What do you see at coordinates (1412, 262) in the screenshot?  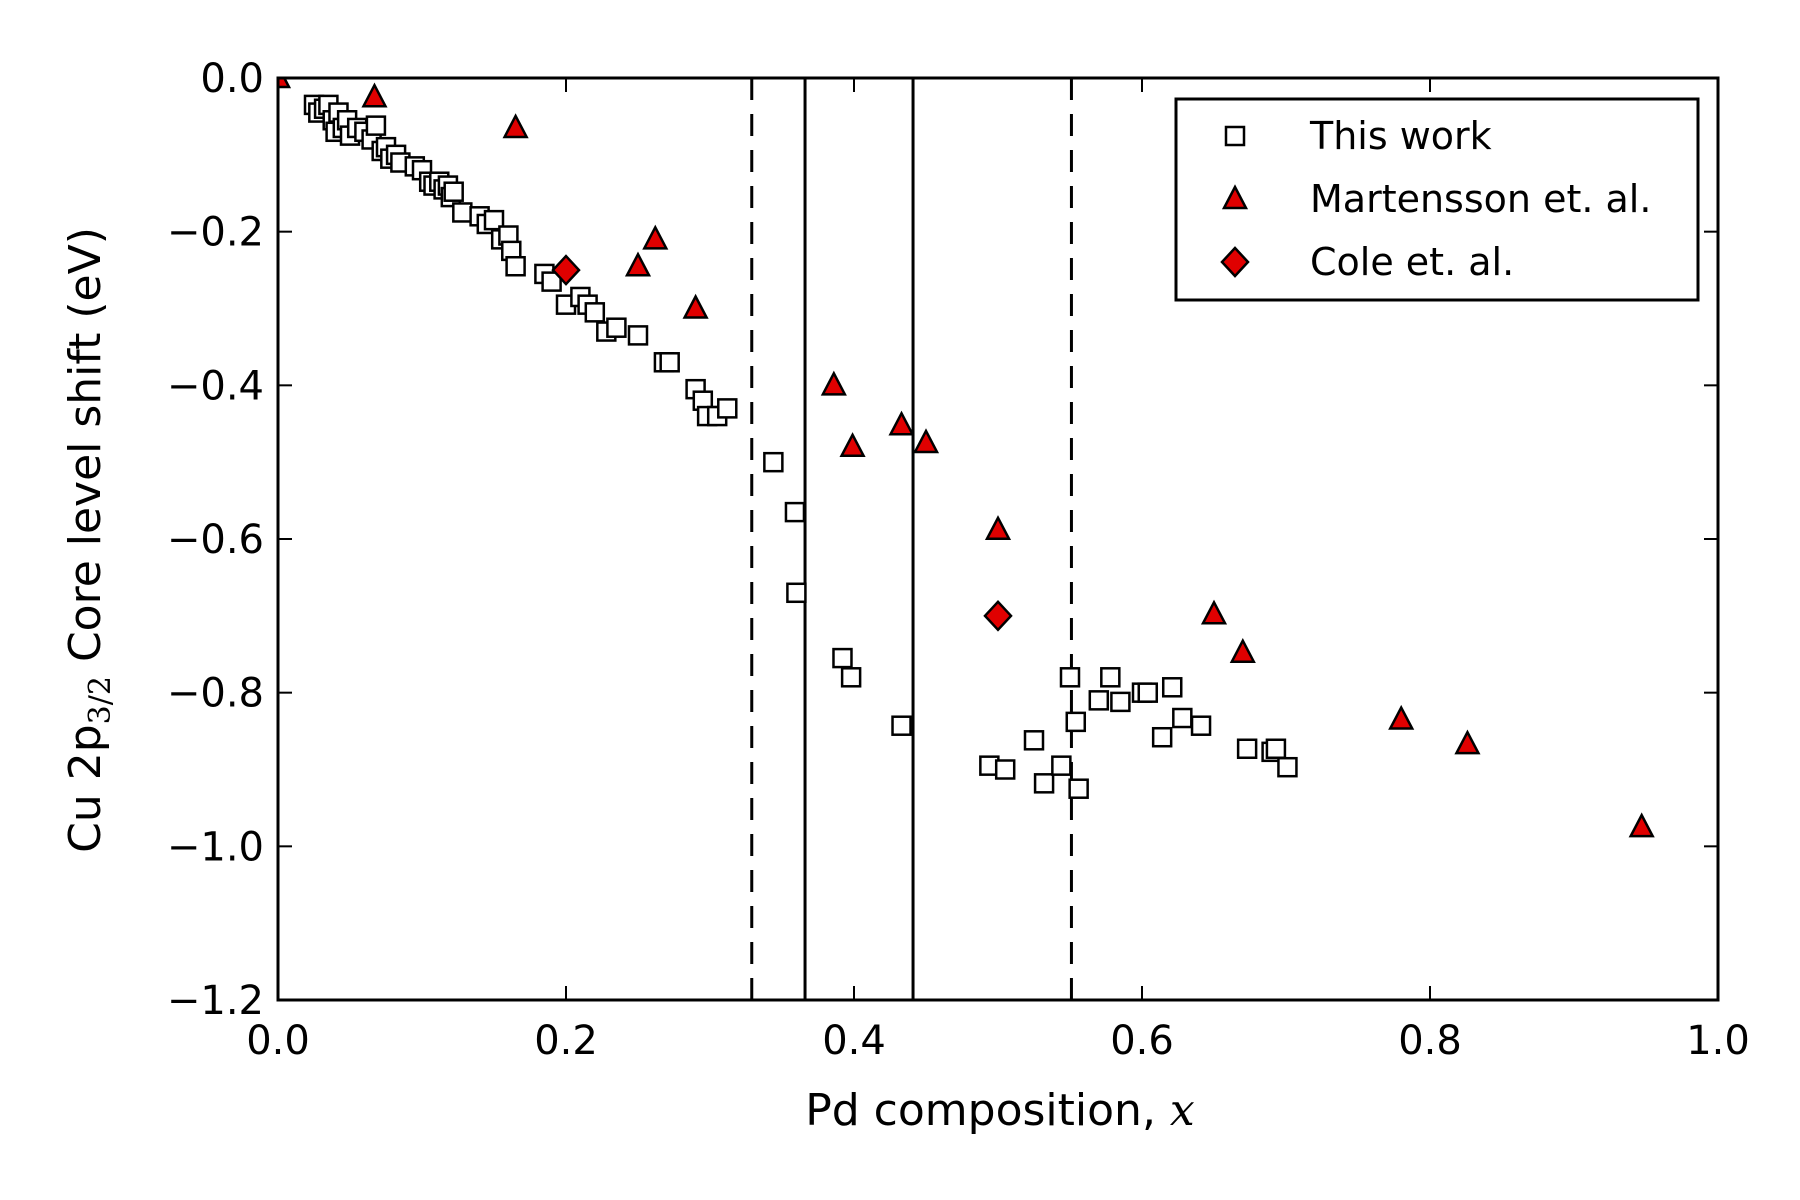 I see `legend-label: Cole et. al.` at bounding box center [1412, 262].